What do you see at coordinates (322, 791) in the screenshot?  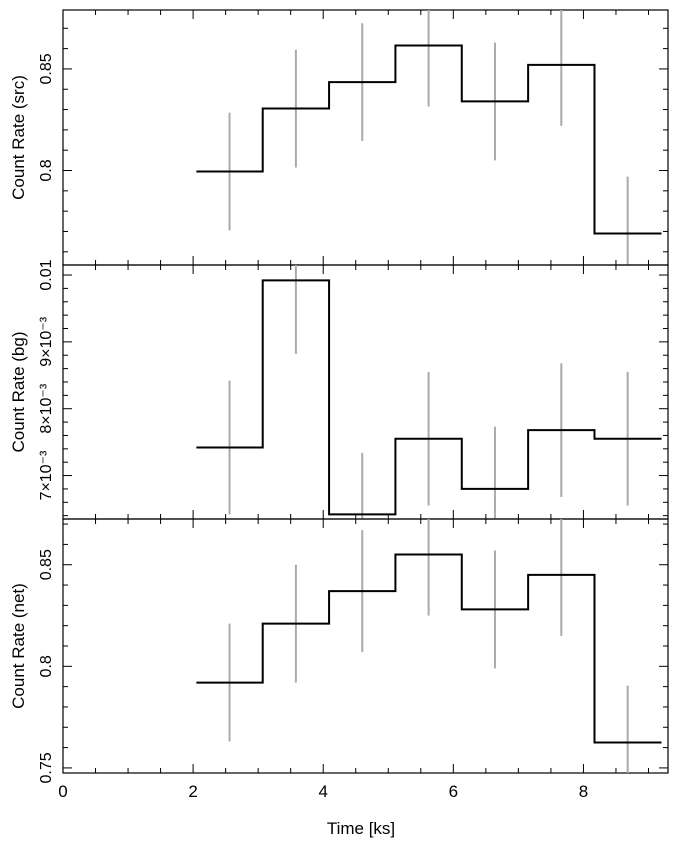 I see `x-tick-label: 4` at bounding box center [322, 791].